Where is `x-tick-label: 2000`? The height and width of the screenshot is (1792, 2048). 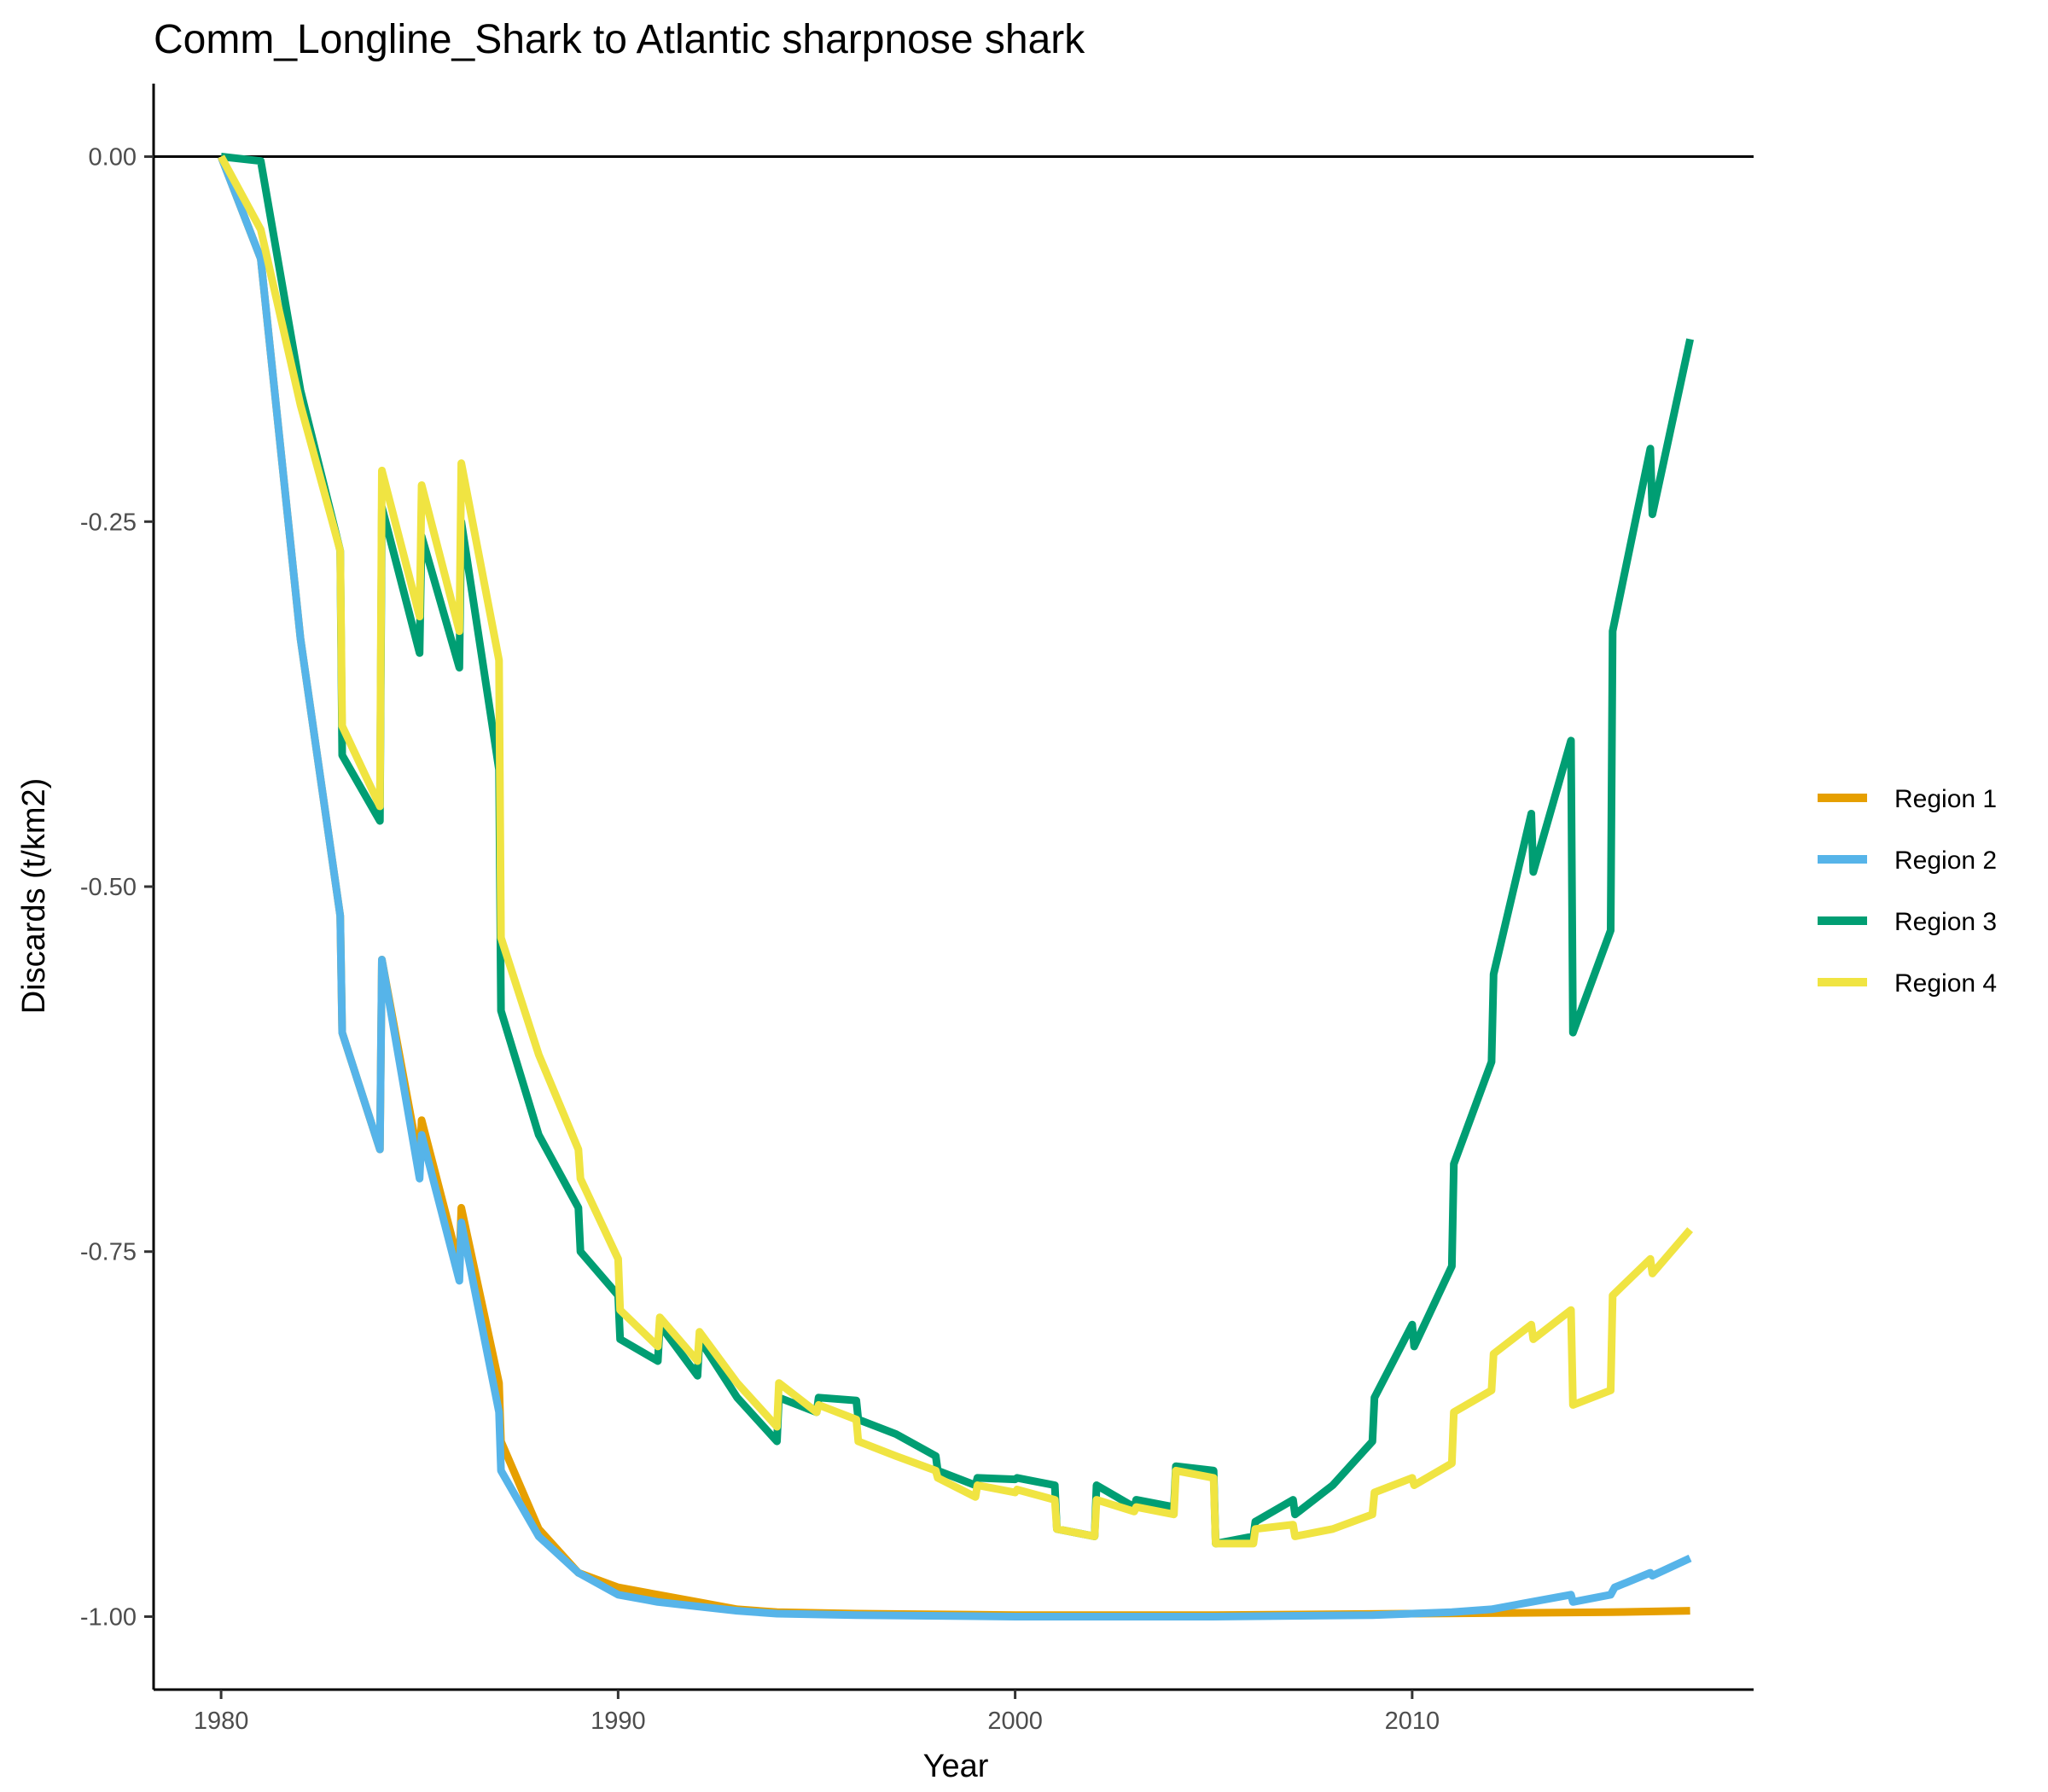 x-tick-label: 2000 is located at coordinates (1015, 1721).